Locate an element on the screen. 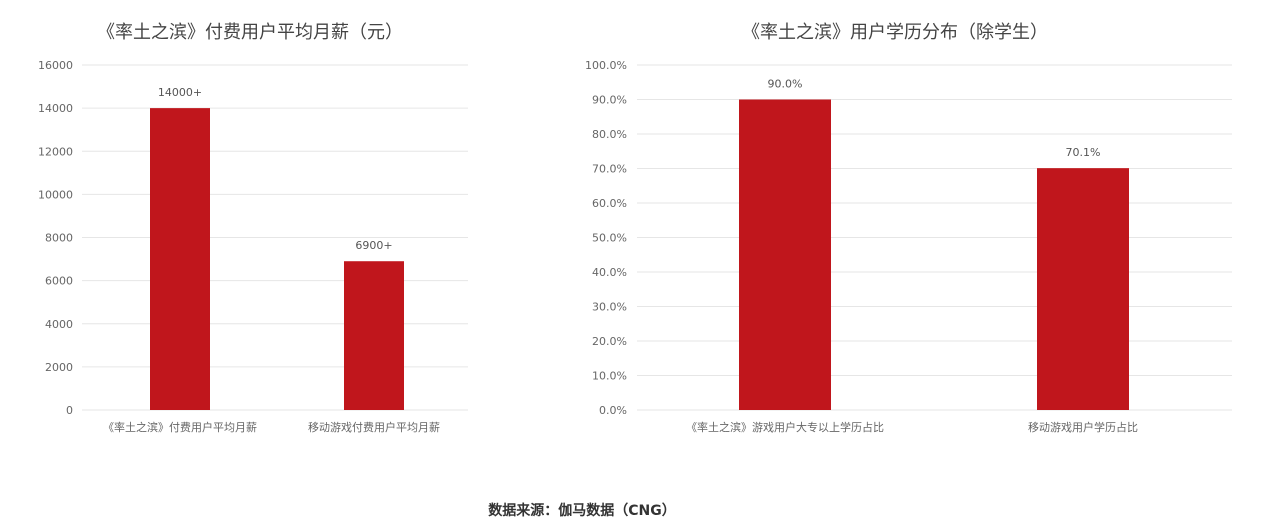  salary-y-tick-label: 0 is located at coordinates (69, 410).